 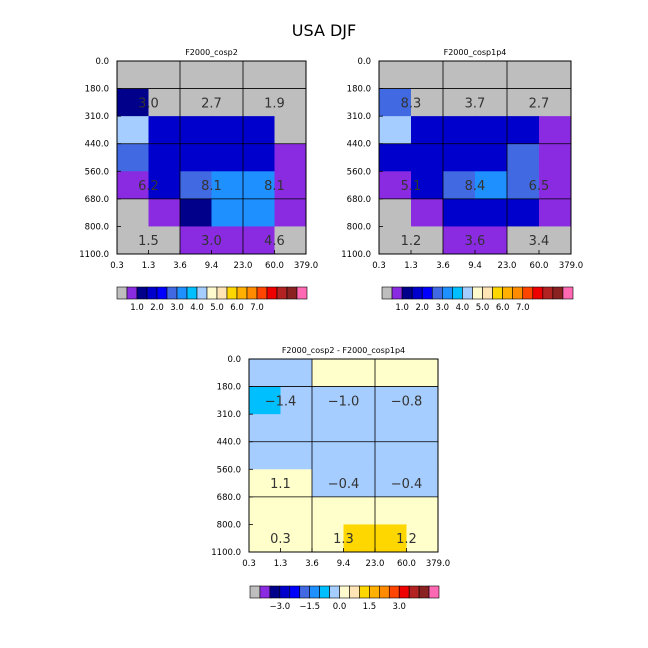 I want to click on value-label: 3.6, so click(x=475, y=241).